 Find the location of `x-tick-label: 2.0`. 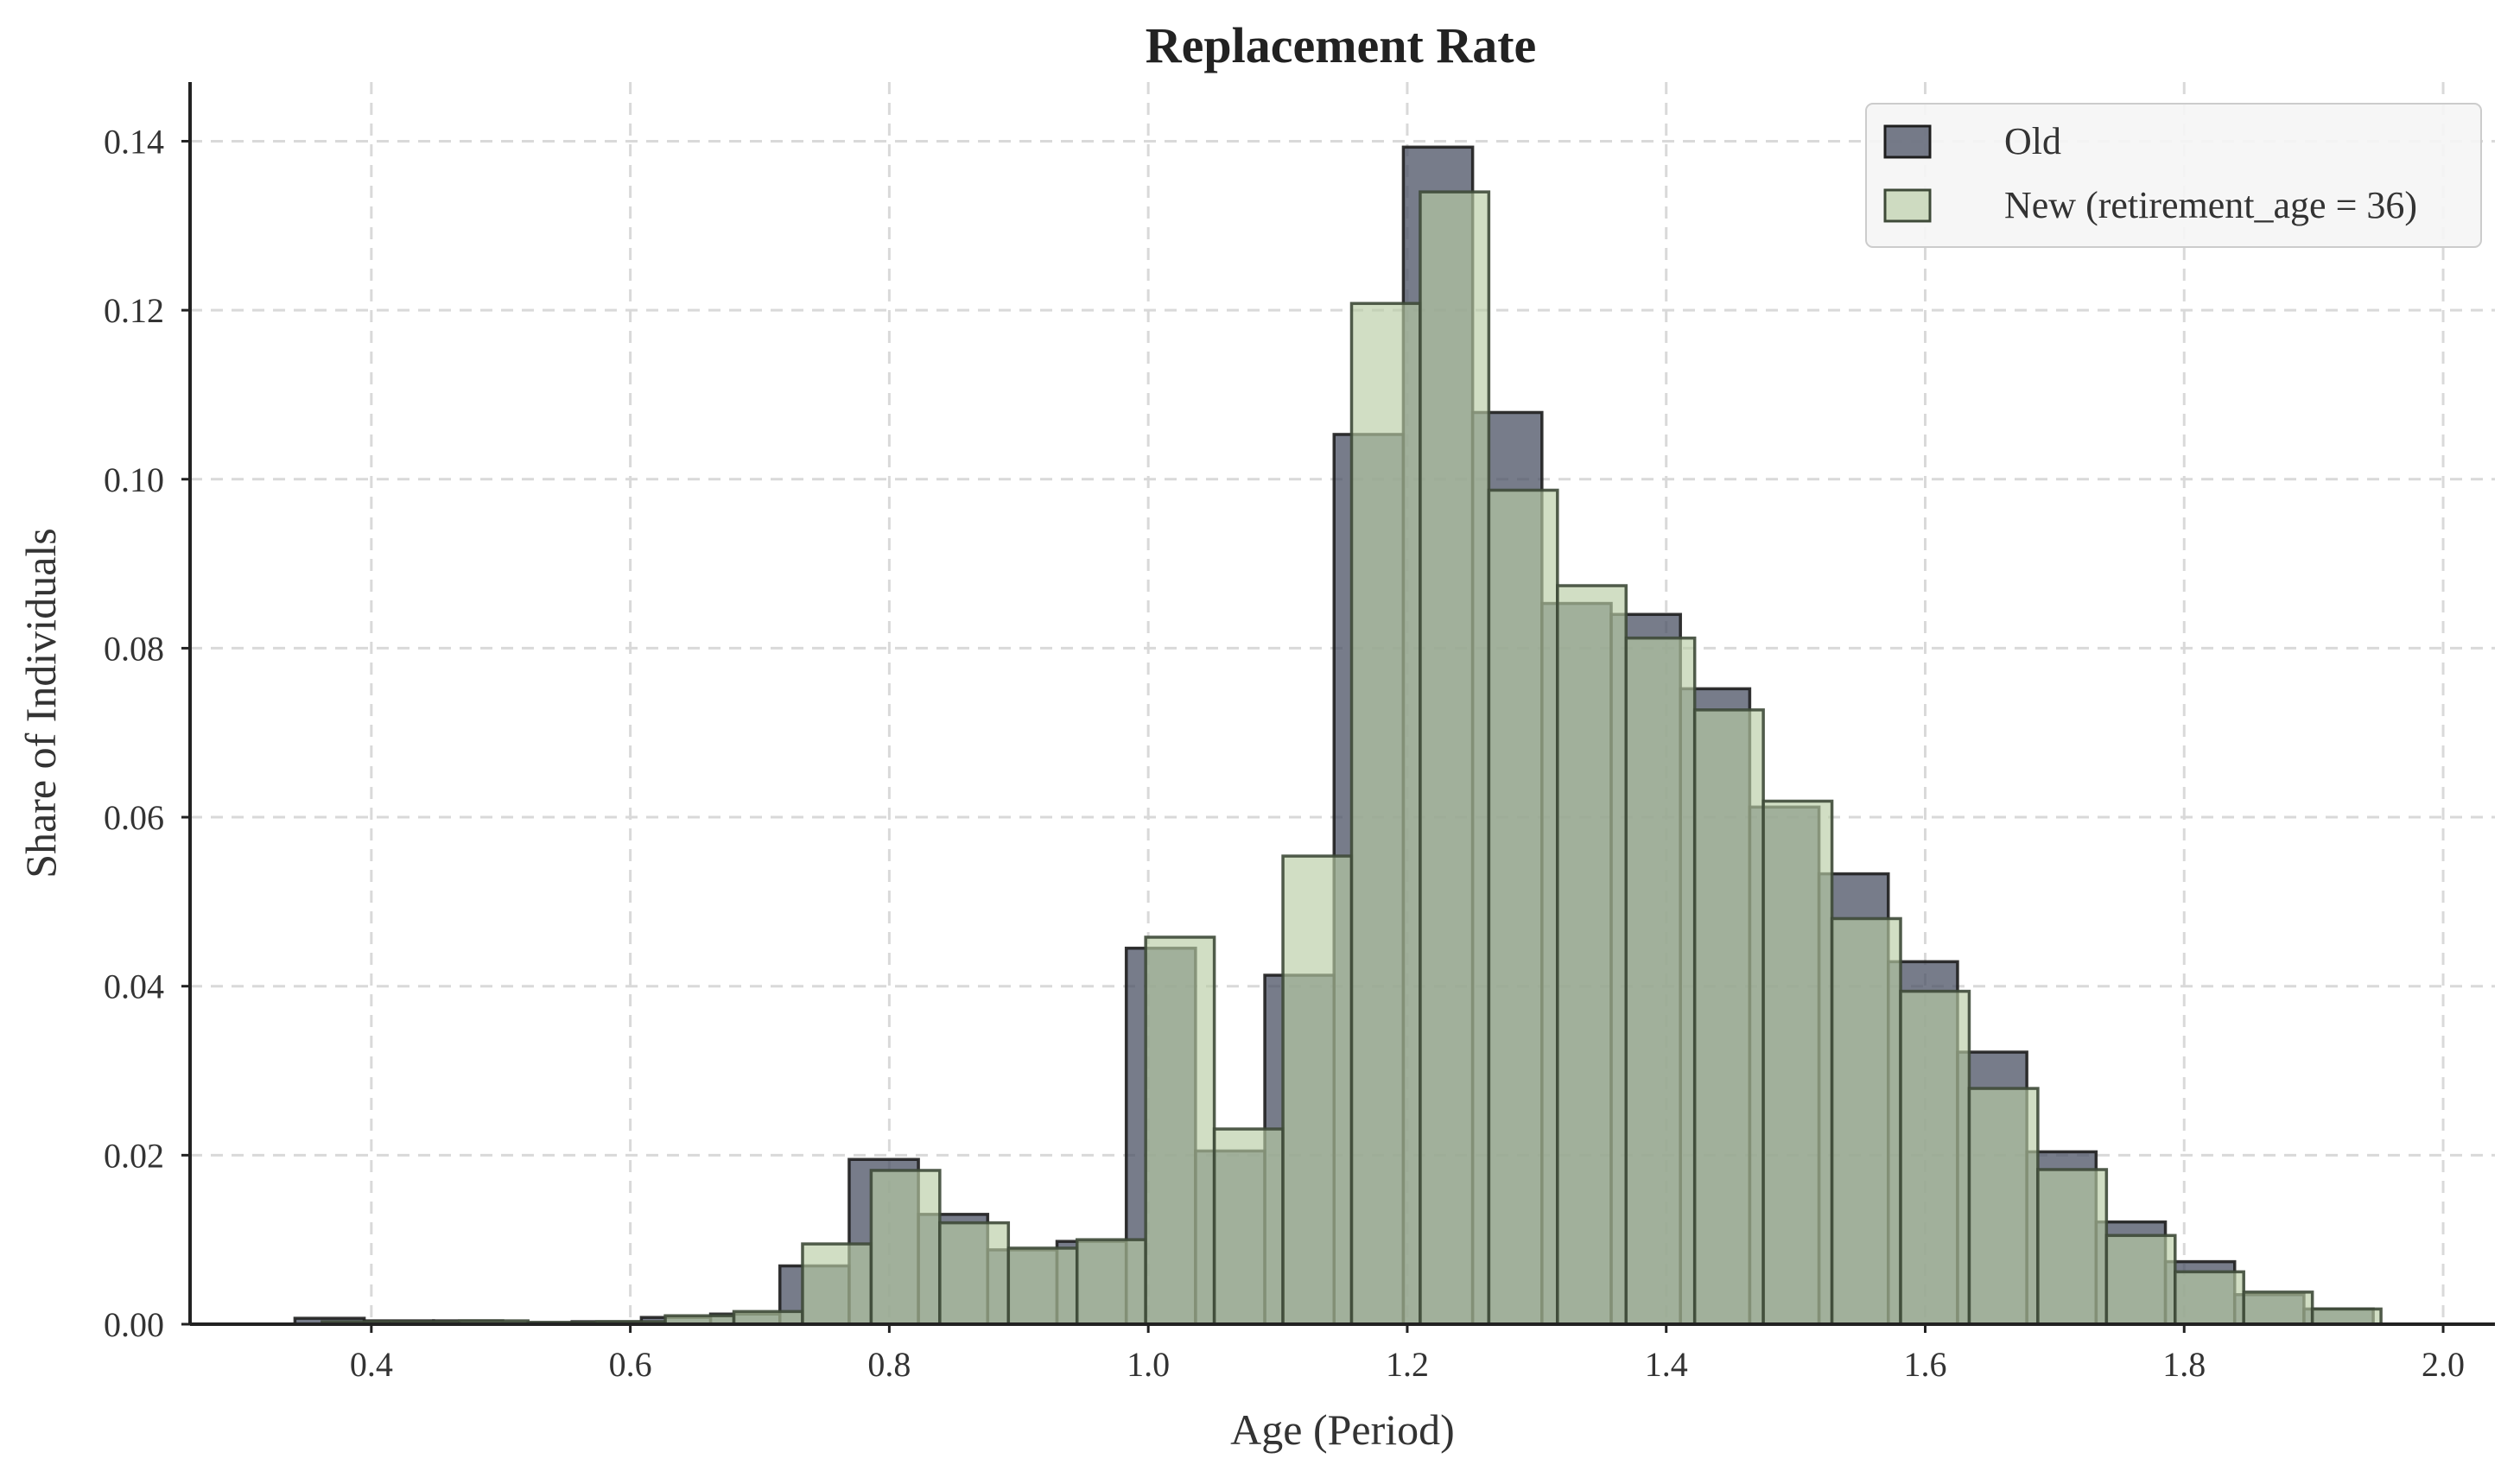

x-tick-label: 2.0 is located at coordinates (2443, 1364).